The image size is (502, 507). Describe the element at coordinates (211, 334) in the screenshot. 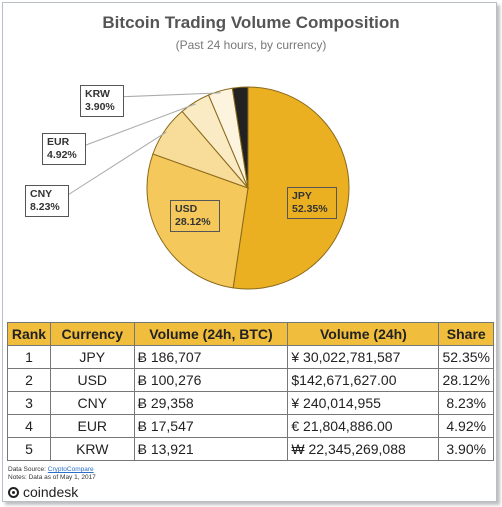

I see `th-volume-btc: Volume (24h, BTC)` at that location.